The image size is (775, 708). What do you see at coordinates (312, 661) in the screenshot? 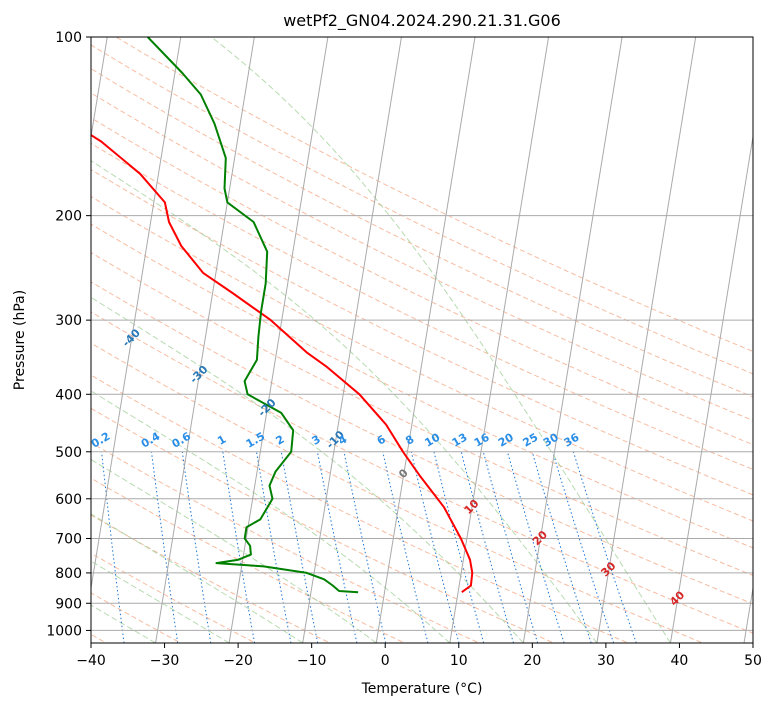
I see `x-tick-label: −10` at bounding box center [312, 661].